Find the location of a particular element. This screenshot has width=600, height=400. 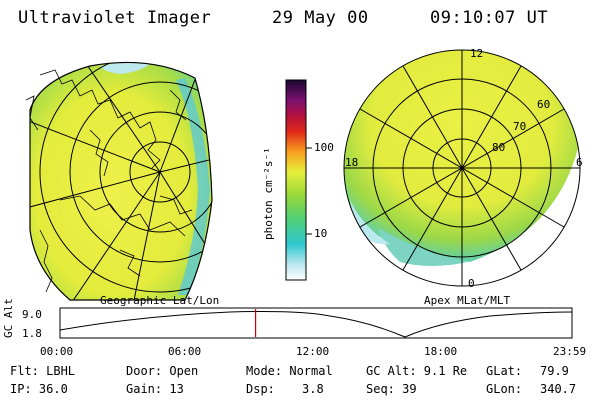

mlt-label-6: 6 is located at coordinates (579, 162).